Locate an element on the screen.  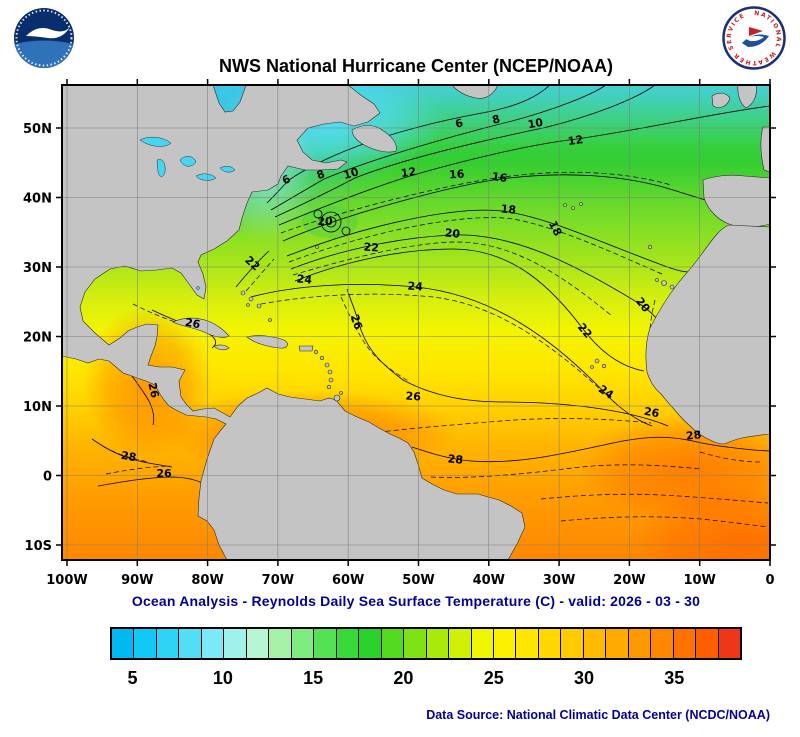
lon-label: 70W is located at coordinates (278, 580).